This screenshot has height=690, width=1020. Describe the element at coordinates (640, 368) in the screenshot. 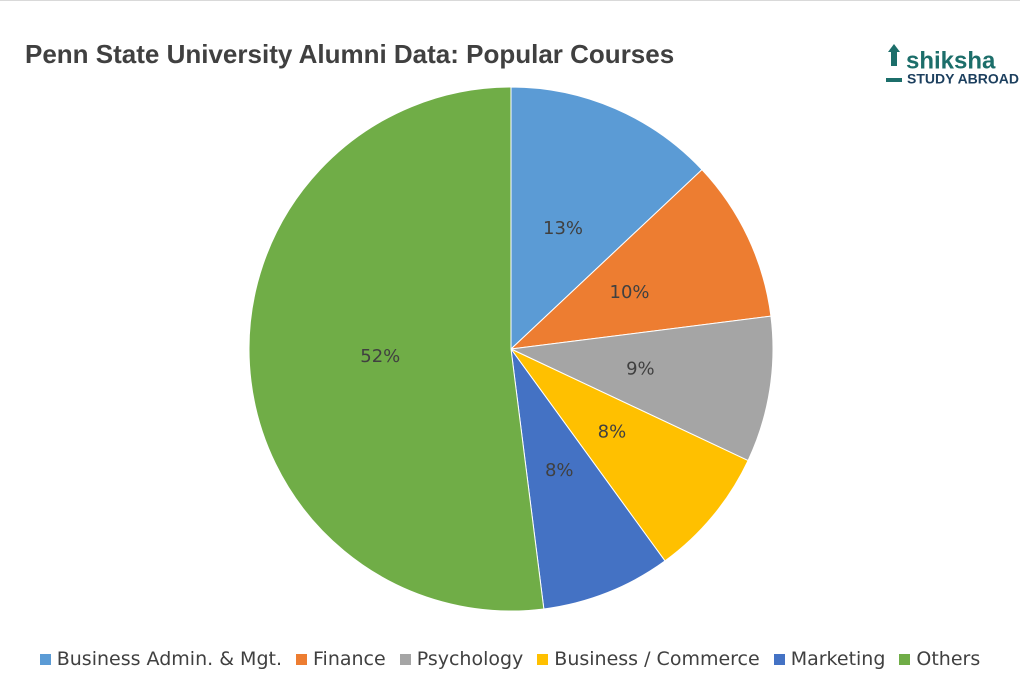

I see `value-label: 9%` at that location.